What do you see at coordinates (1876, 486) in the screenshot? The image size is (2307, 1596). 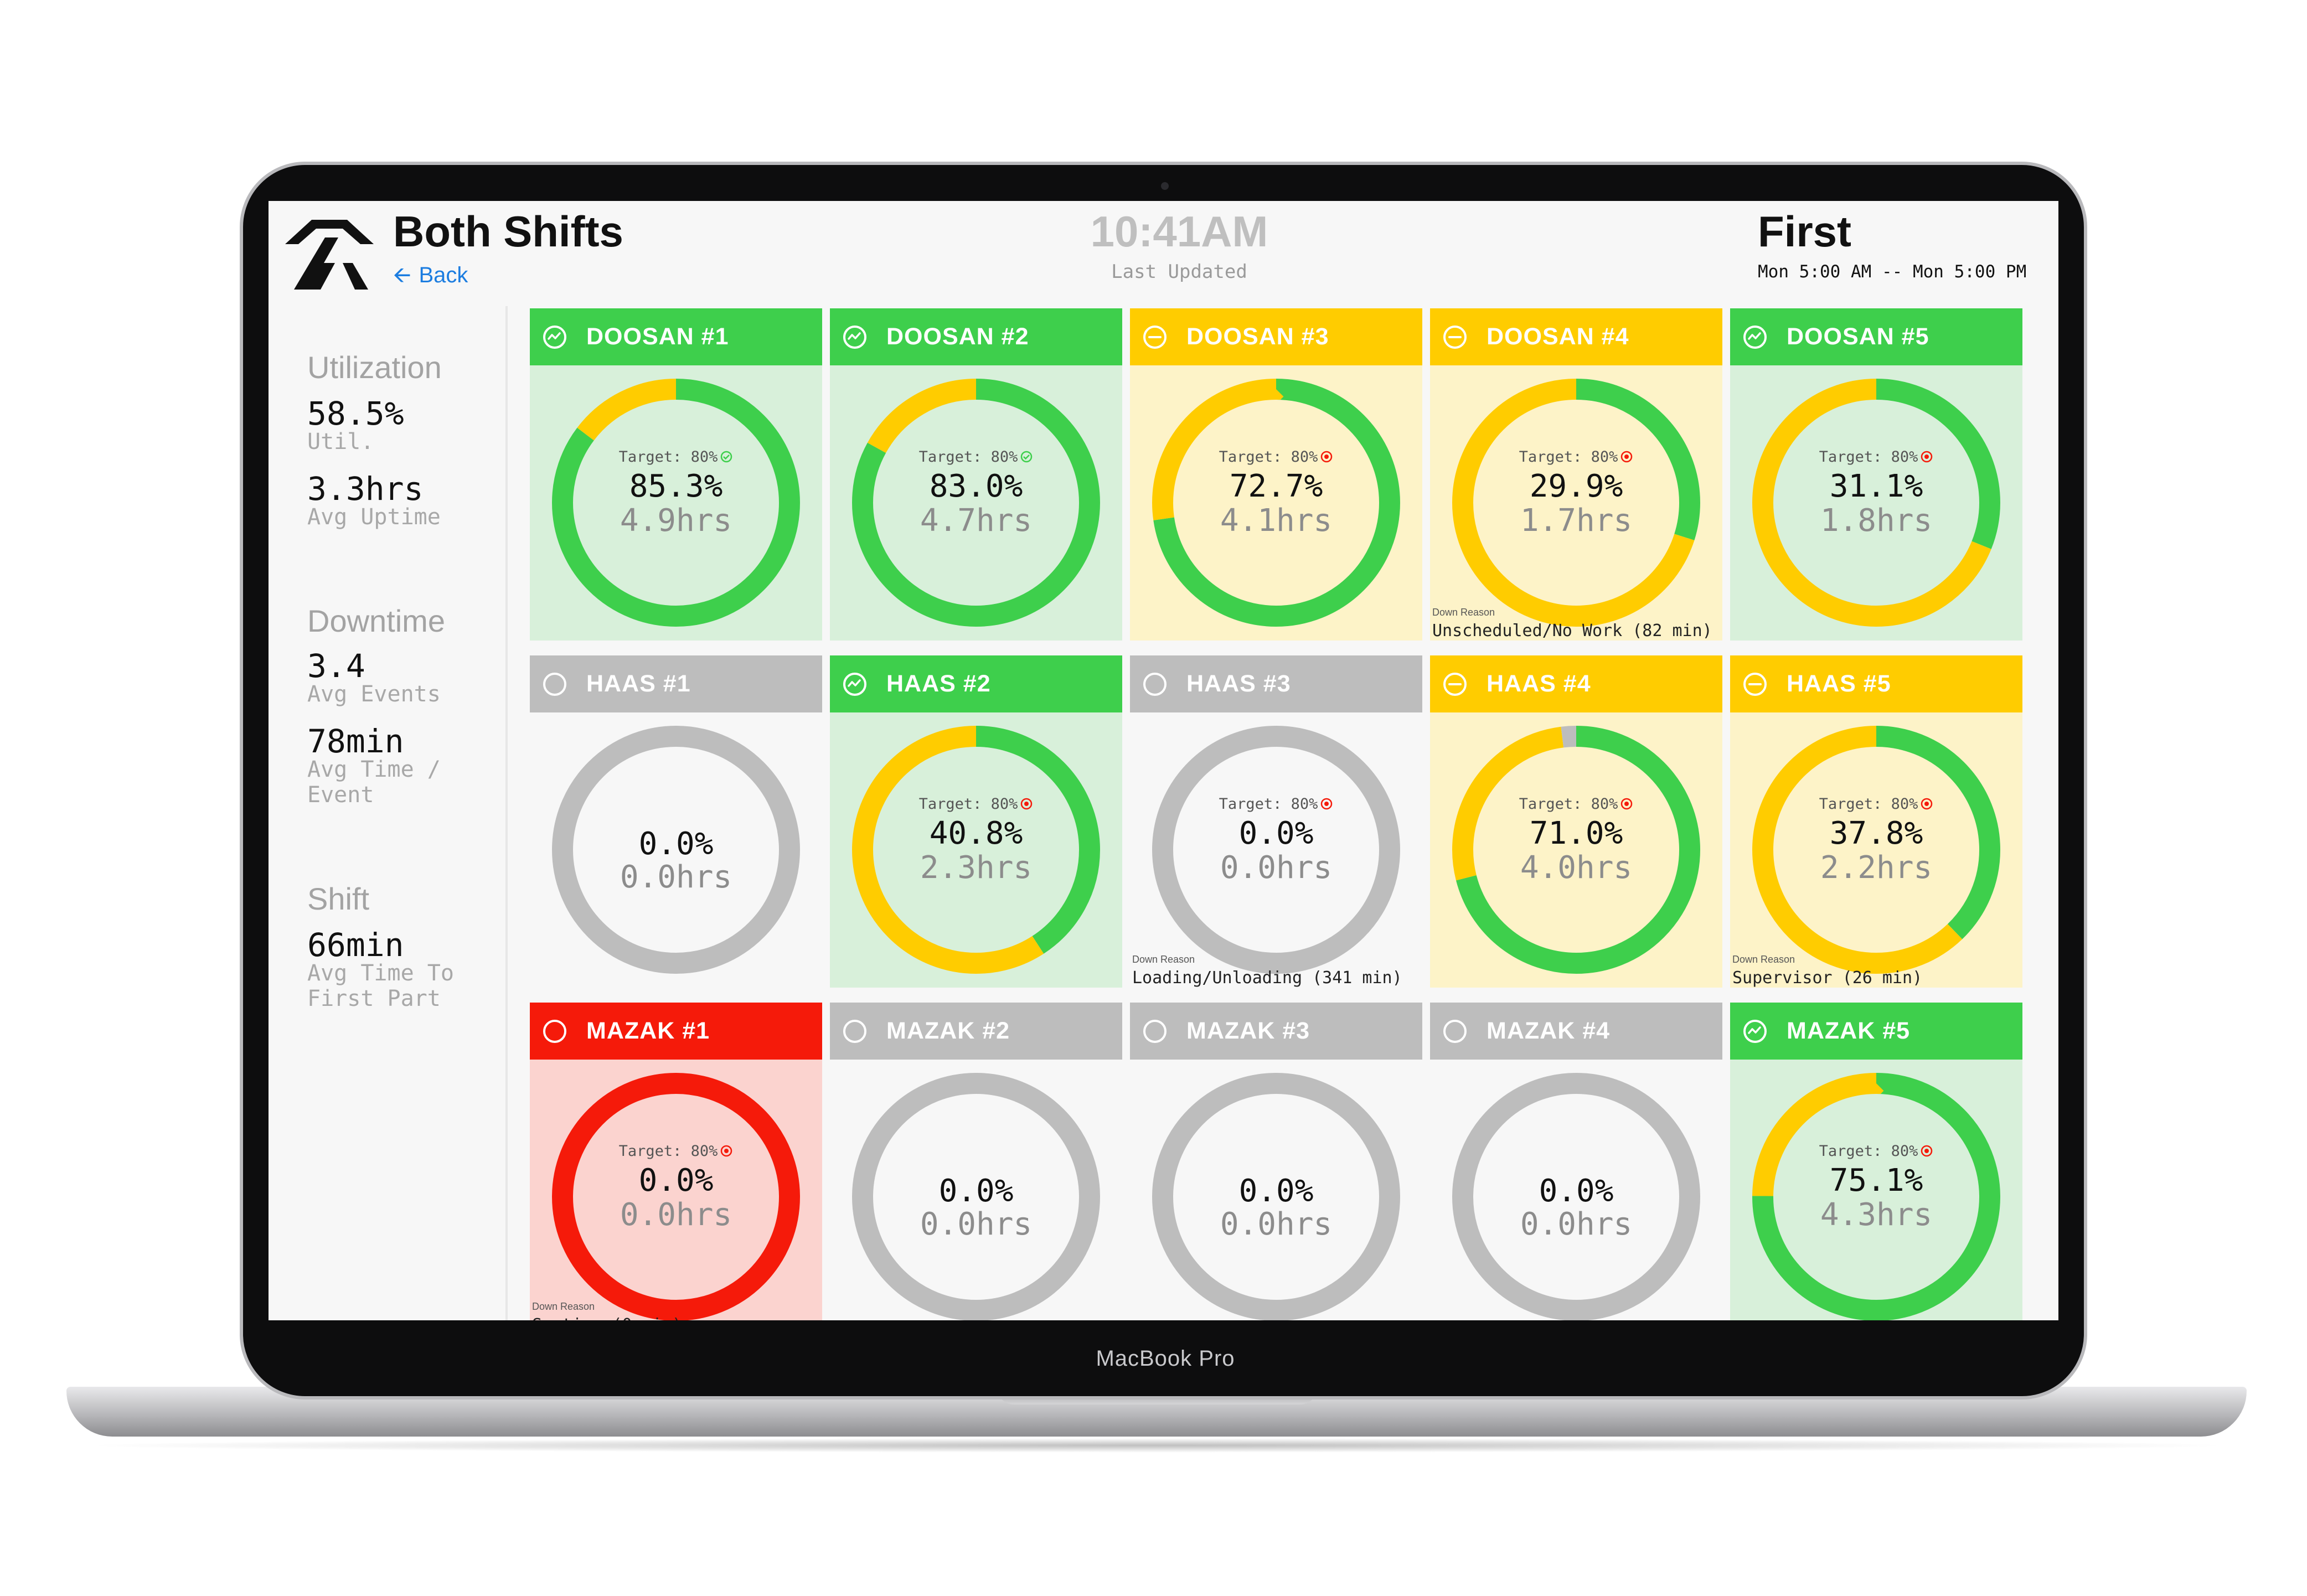 I see `utilization-percent: 31.1%` at bounding box center [1876, 486].